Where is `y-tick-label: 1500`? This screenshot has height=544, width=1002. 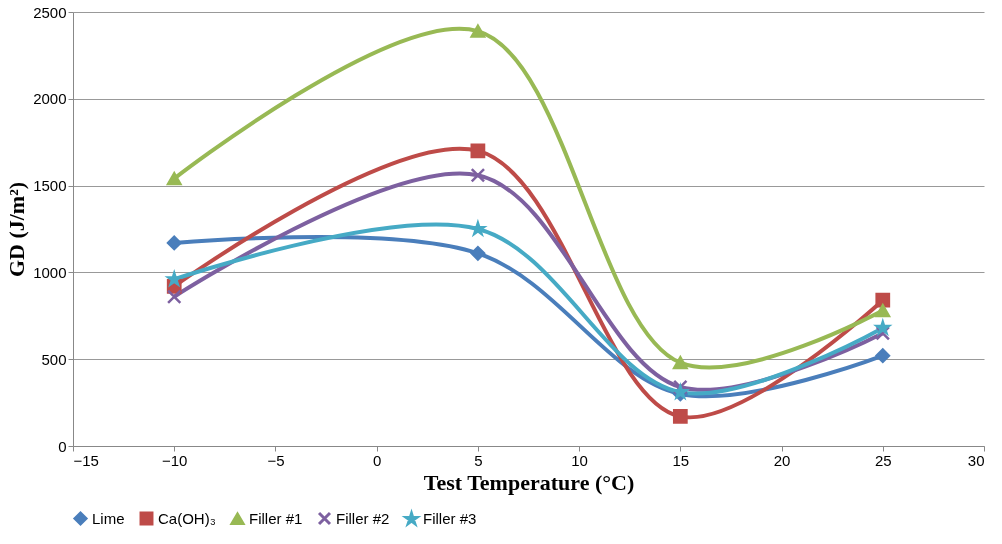
y-tick-label: 1500 is located at coordinates (50, 186).